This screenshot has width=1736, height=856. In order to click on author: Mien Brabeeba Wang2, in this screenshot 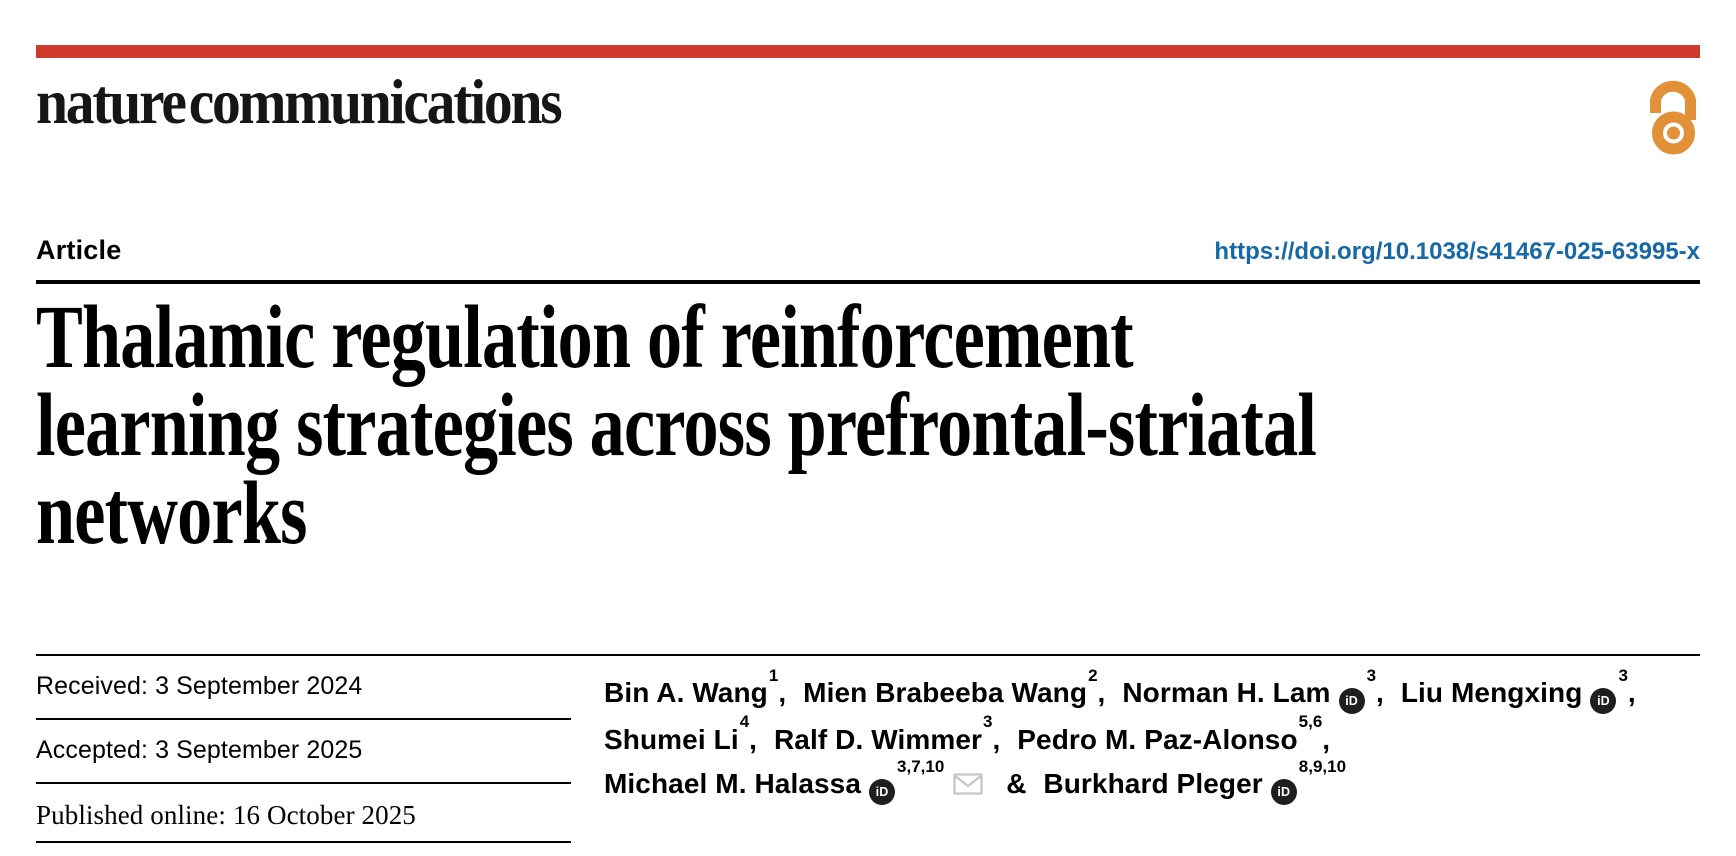, I will do `click(954, 687)`.